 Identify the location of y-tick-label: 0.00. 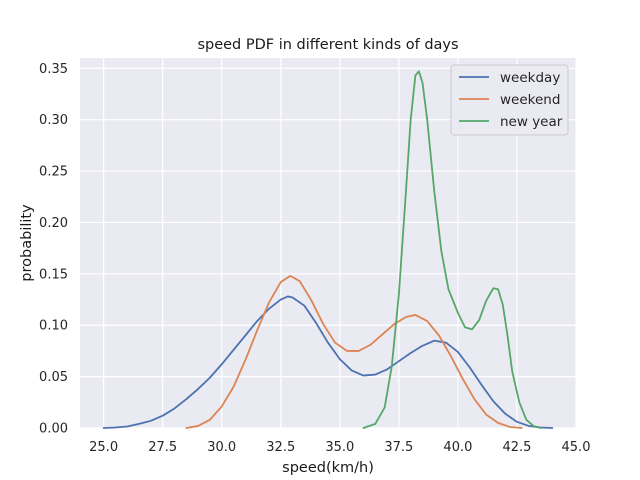
(53, 429).